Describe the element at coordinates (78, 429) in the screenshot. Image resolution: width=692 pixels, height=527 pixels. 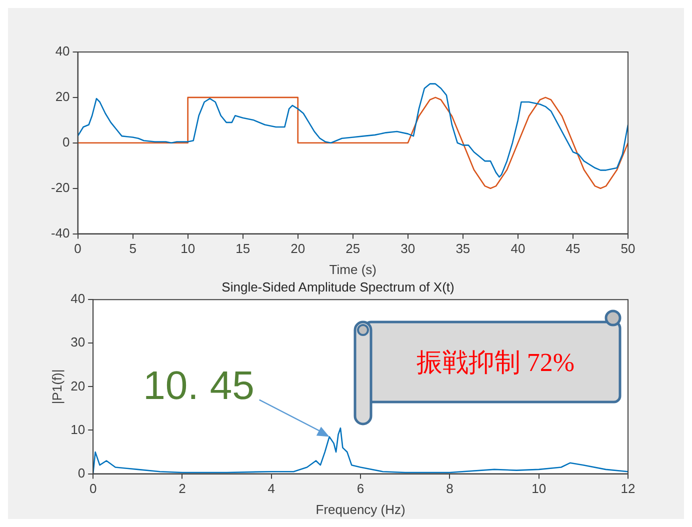
I see `y-tick-label: 10` at that location.